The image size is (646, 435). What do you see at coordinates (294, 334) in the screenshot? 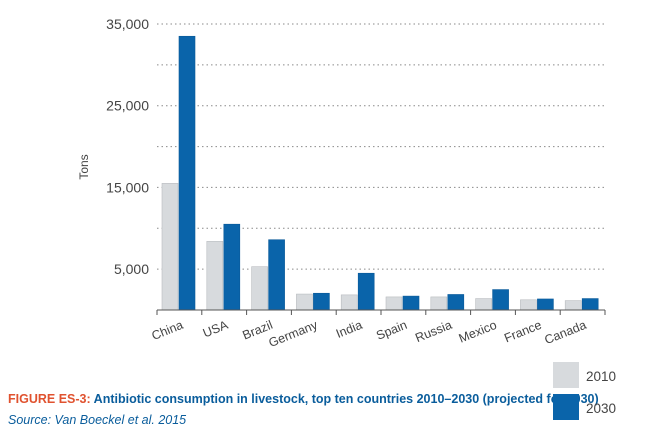
I see `x-tick-label: Germany` at bounding box center [294, 334].